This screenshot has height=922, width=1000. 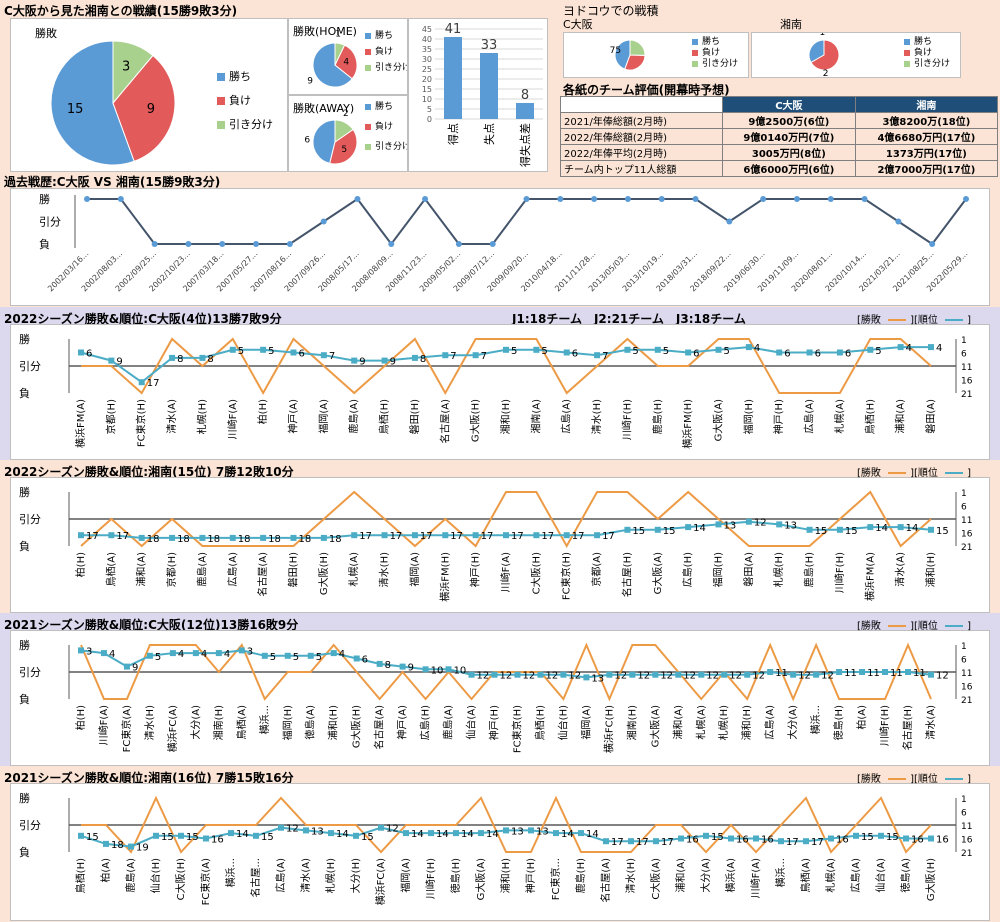 What do you see at coordinates (448, 722) in the screenshot?
I see `x-tick-label: 鹿島(A)` at bounding box center [448, 722].